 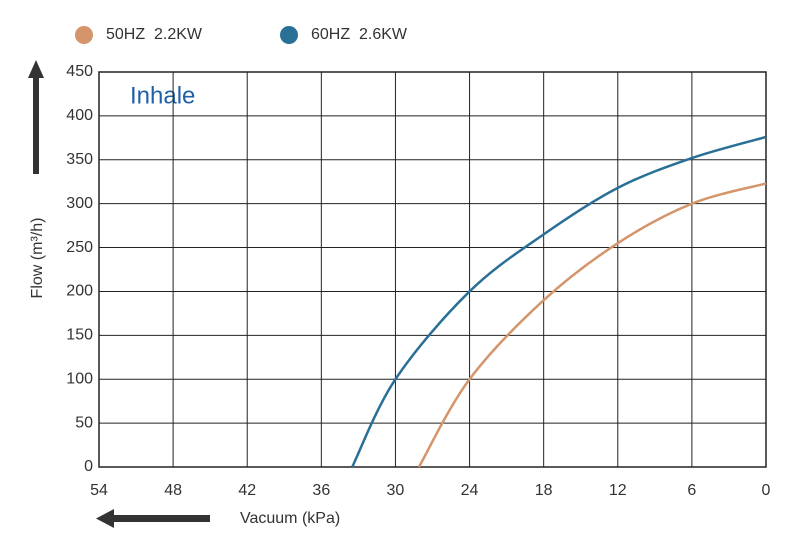 What do you see at coordinates (79, 203) in the screenshot?
I see `y-tick-label: 300` at bounding box center [79, 203].